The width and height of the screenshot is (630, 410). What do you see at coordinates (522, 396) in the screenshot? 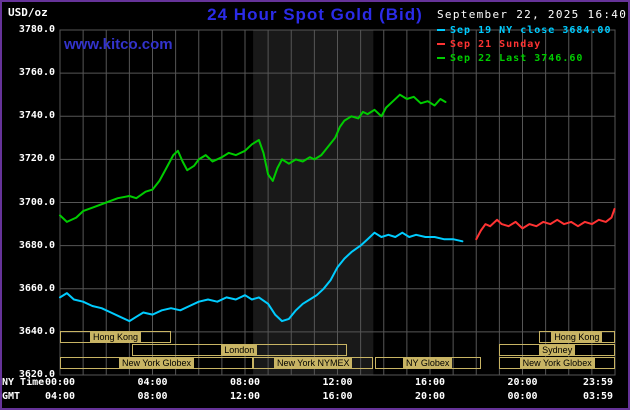
I see `x-tick-label-gmt: 00:00` at bounding box center [522, 396].